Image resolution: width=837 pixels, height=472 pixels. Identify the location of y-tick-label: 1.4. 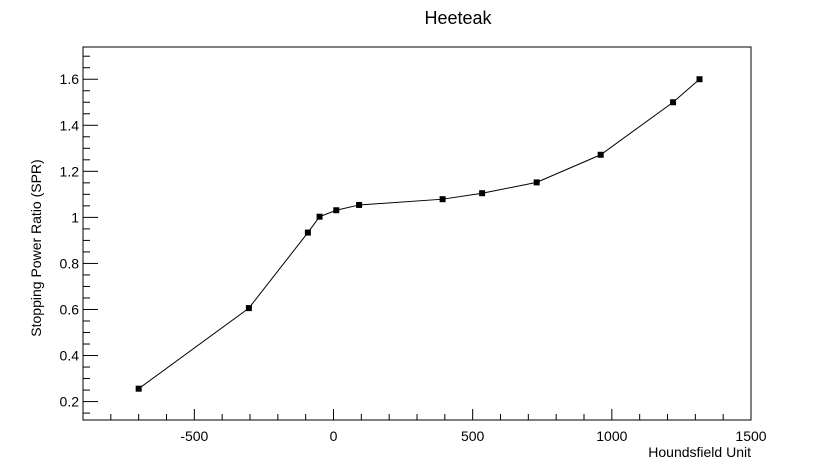
(70, 125).